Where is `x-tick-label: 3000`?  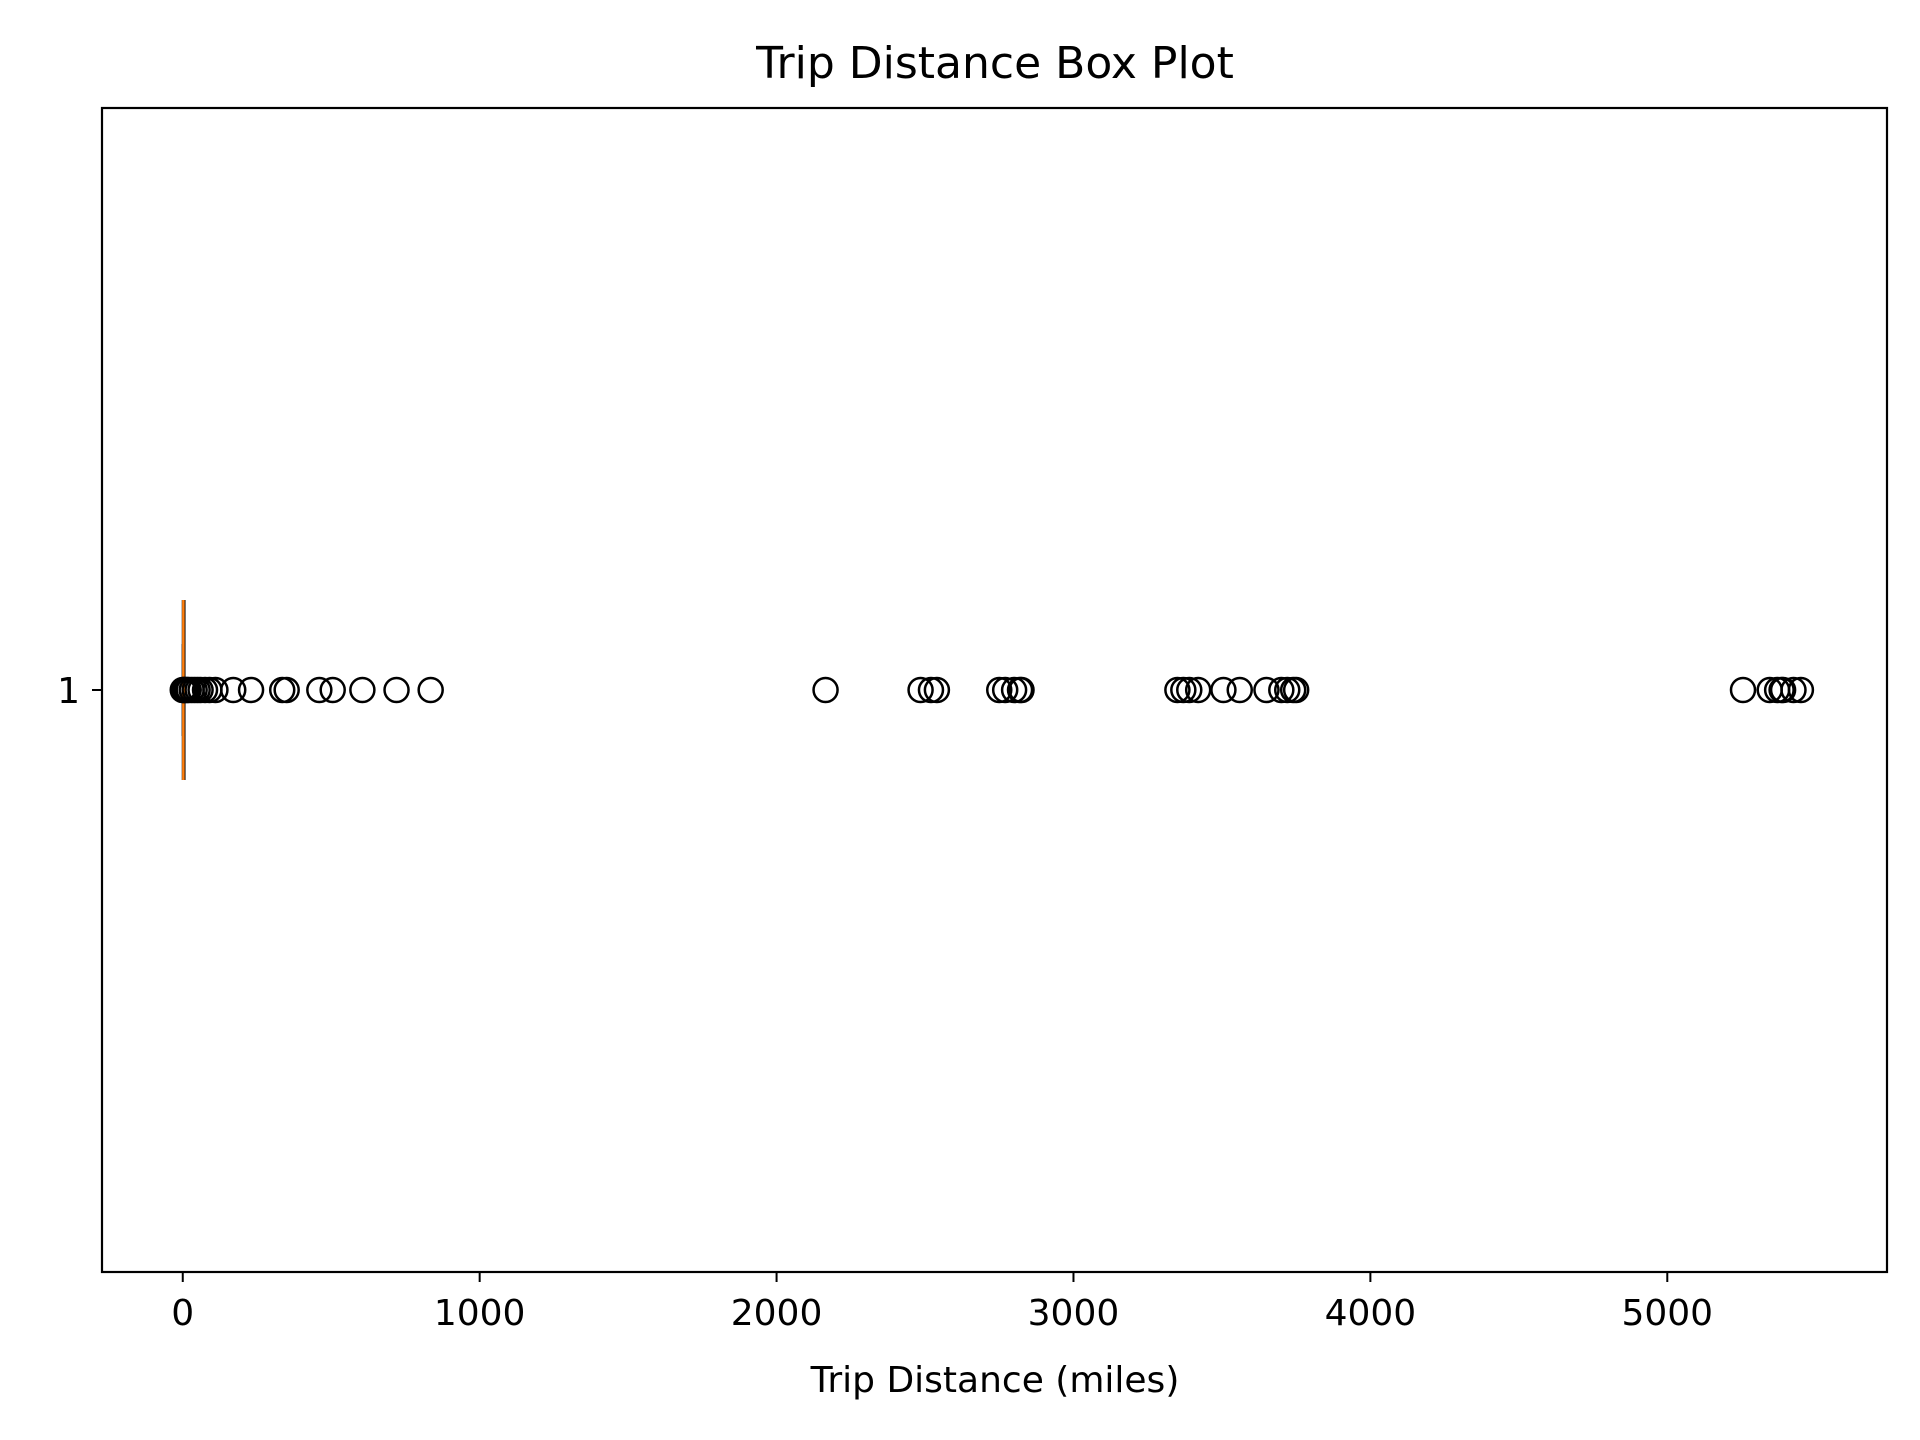 x-tick-label: 3000 is located at coordinates (1074, 1313).